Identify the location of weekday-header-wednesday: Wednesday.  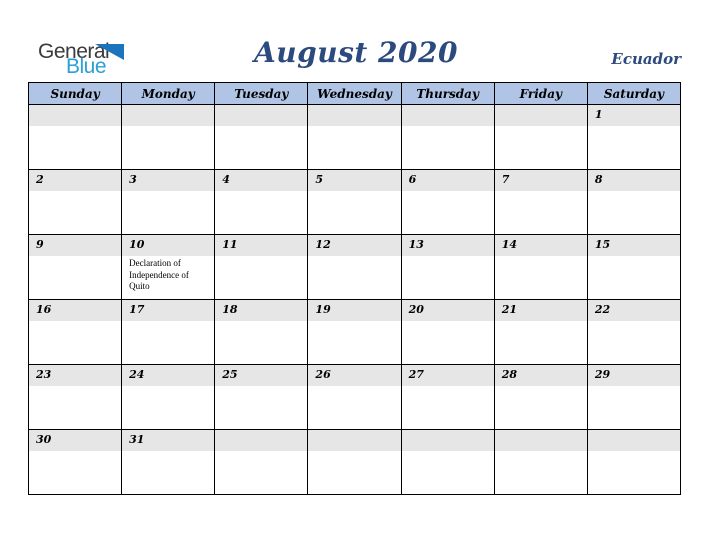
(354, 93).